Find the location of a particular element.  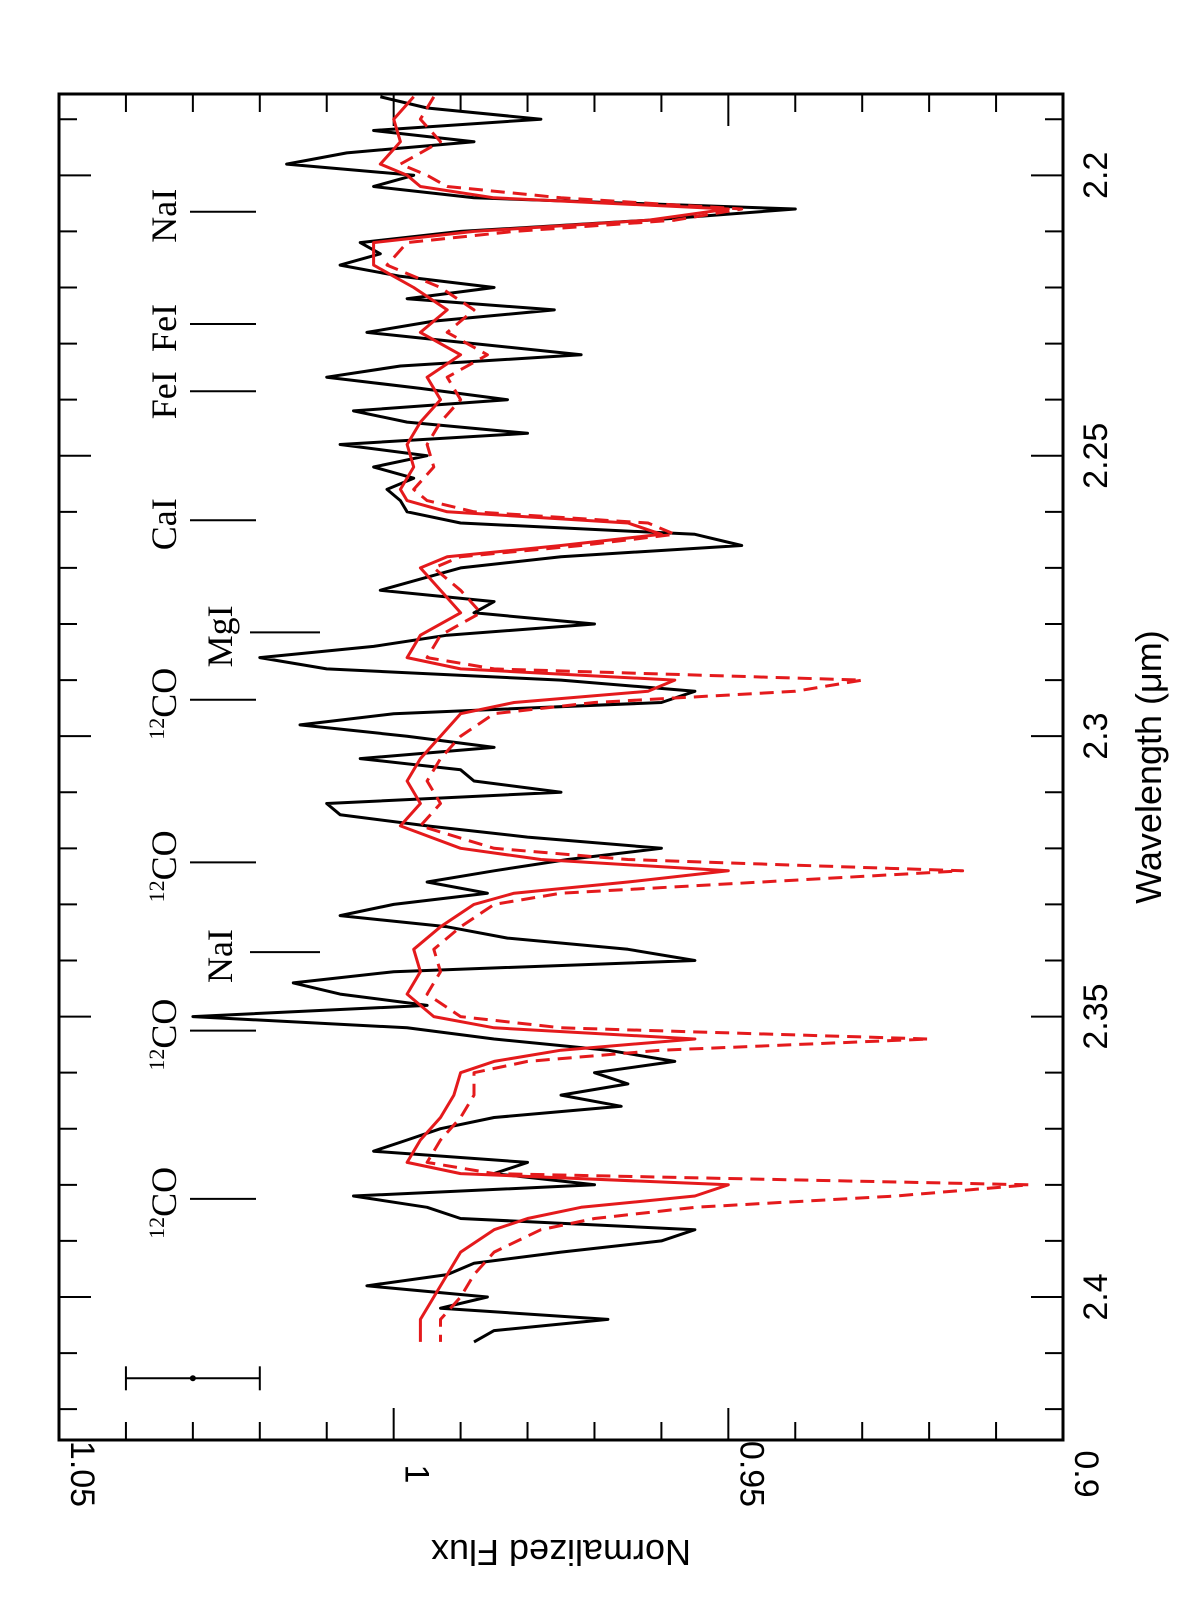

line-id-label: MgI is located at coordinates (220, 636).